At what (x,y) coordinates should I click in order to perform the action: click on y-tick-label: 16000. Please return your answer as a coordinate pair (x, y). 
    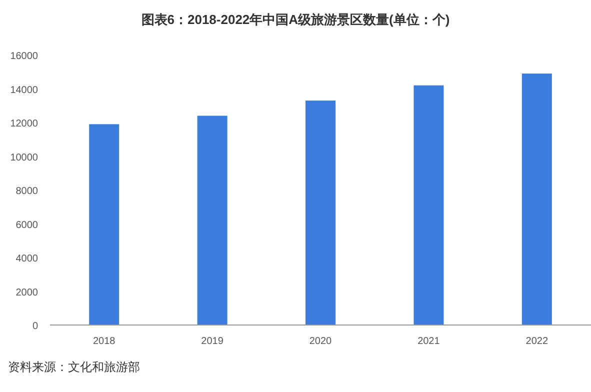
    Looking at the image, I should click on (24, 56).